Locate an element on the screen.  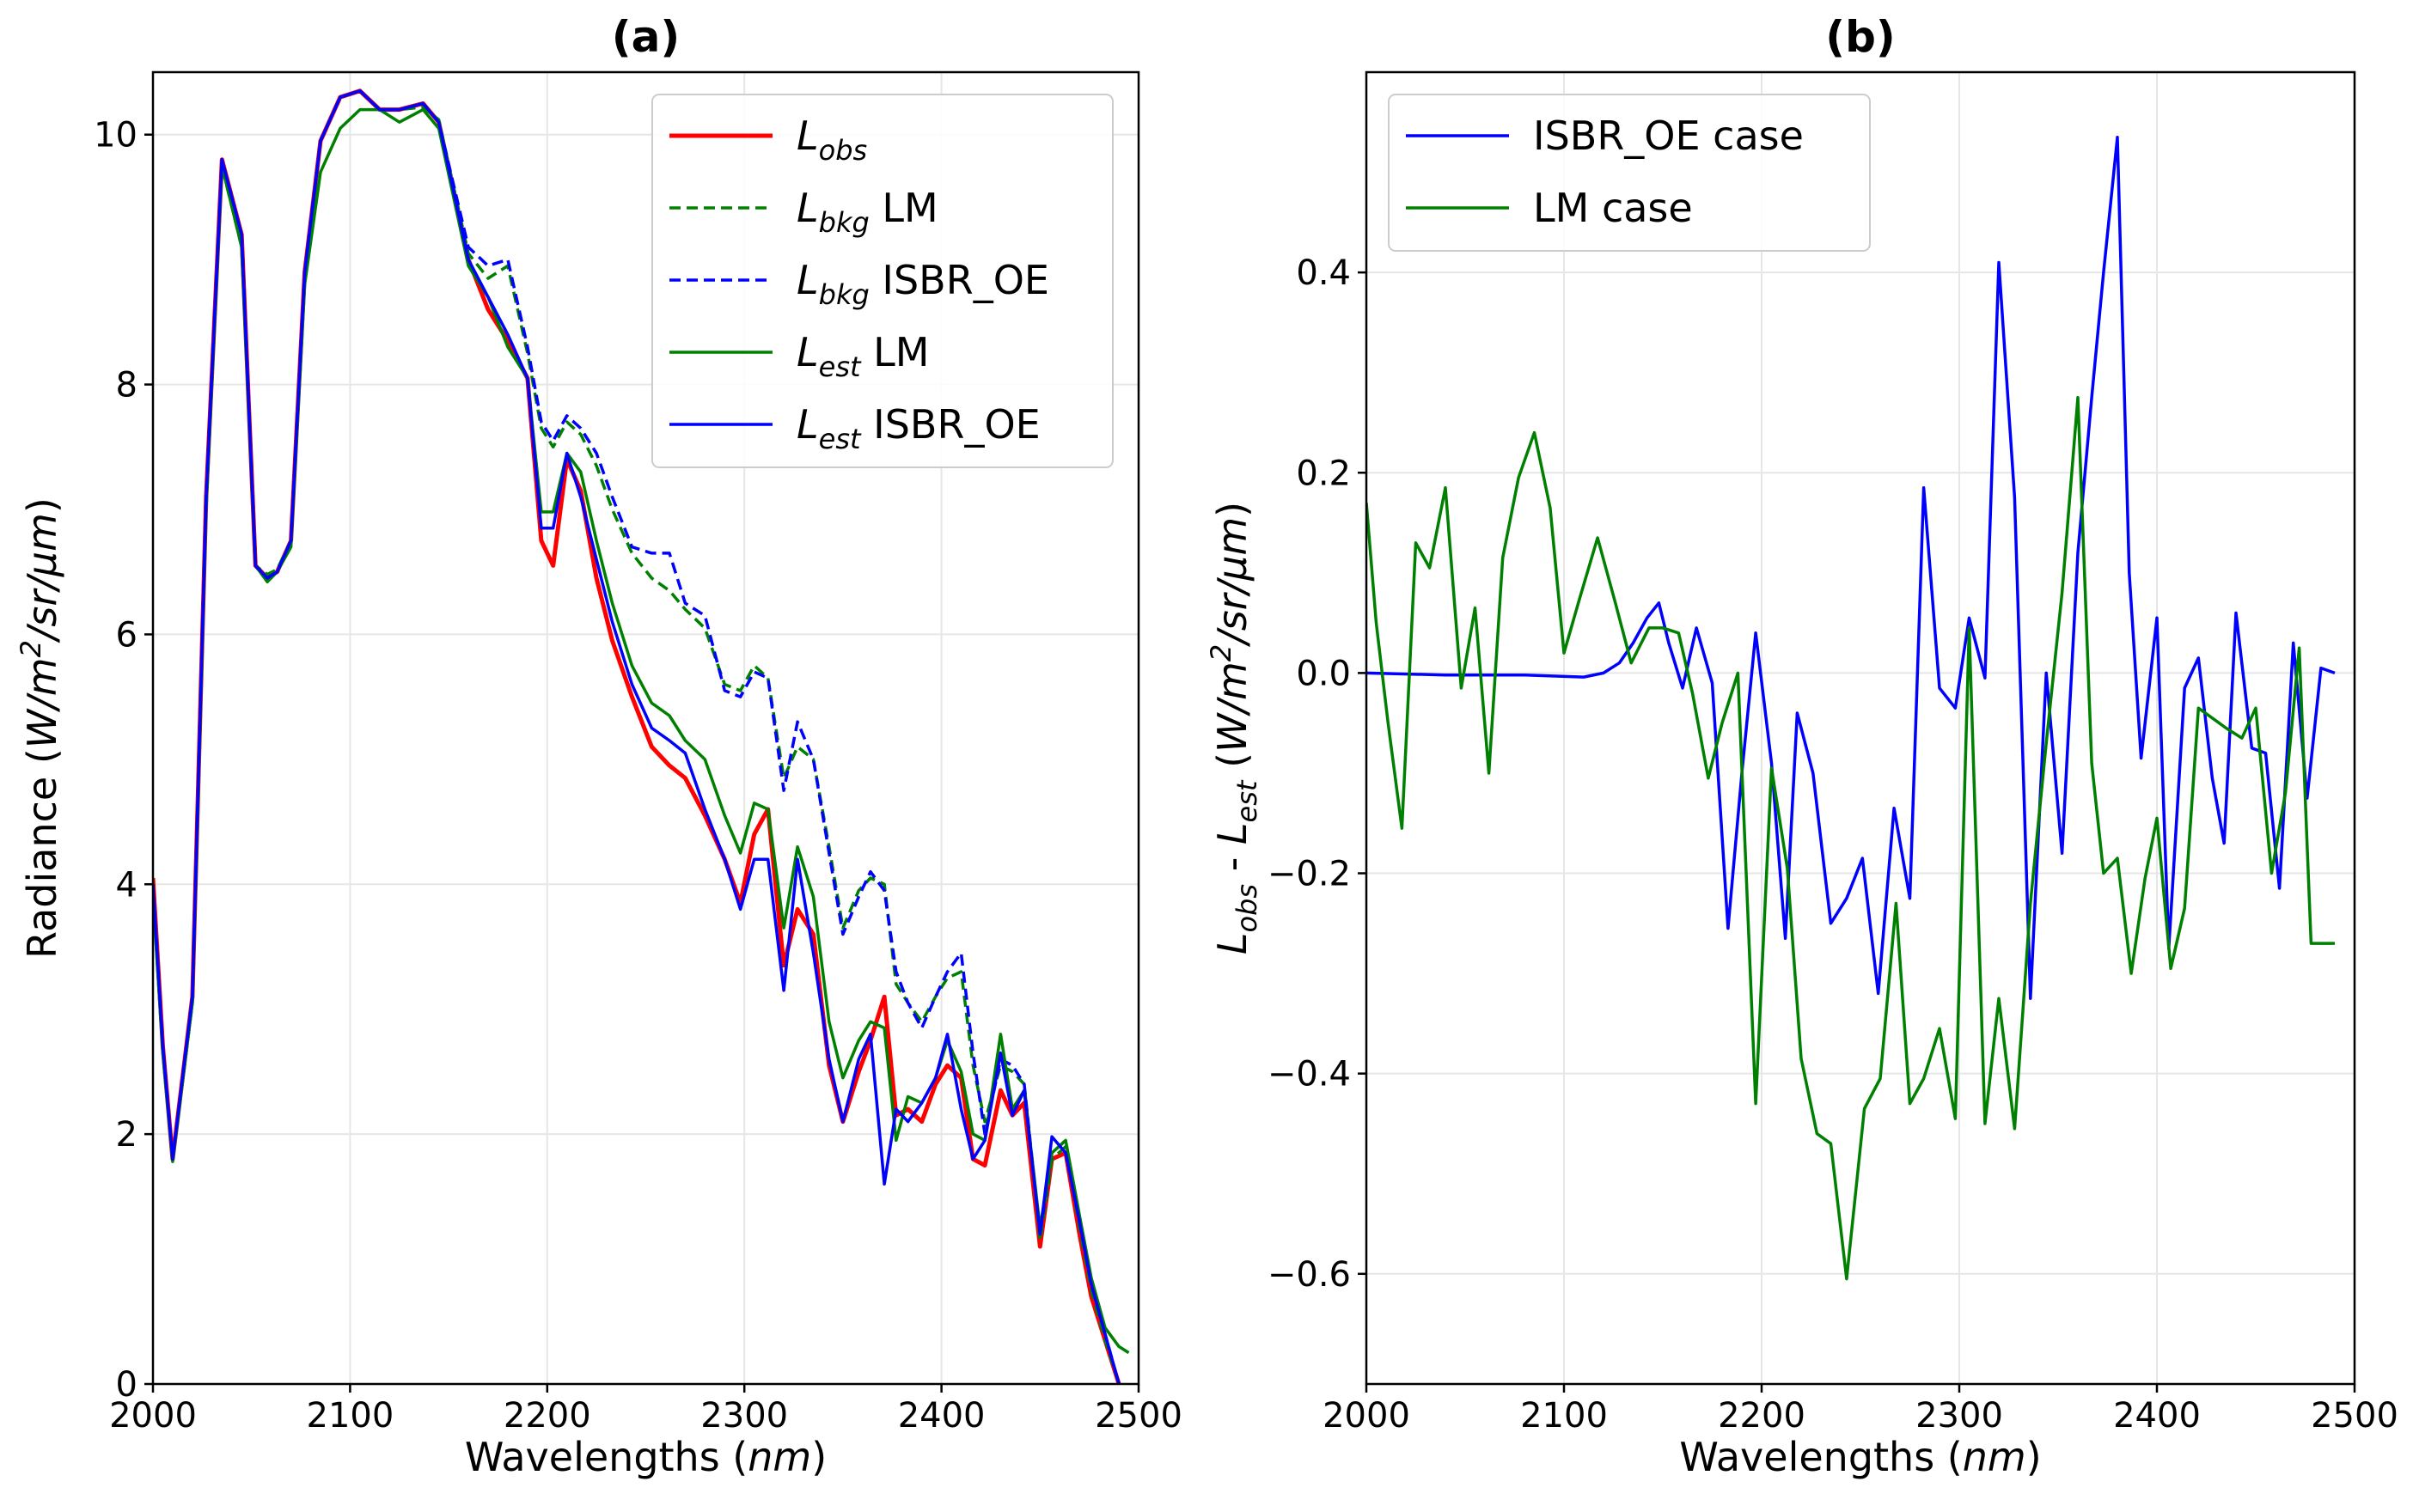
chart-title: (b) is located at coordinates (1860, 37).